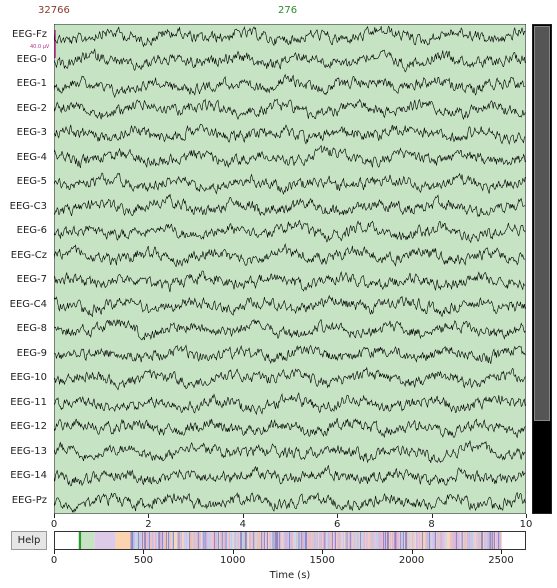  What do you see at coordinates (28, 304) in the screenshot?
I see `channel-label: EEG-C4` at bounding box center [28, 304].